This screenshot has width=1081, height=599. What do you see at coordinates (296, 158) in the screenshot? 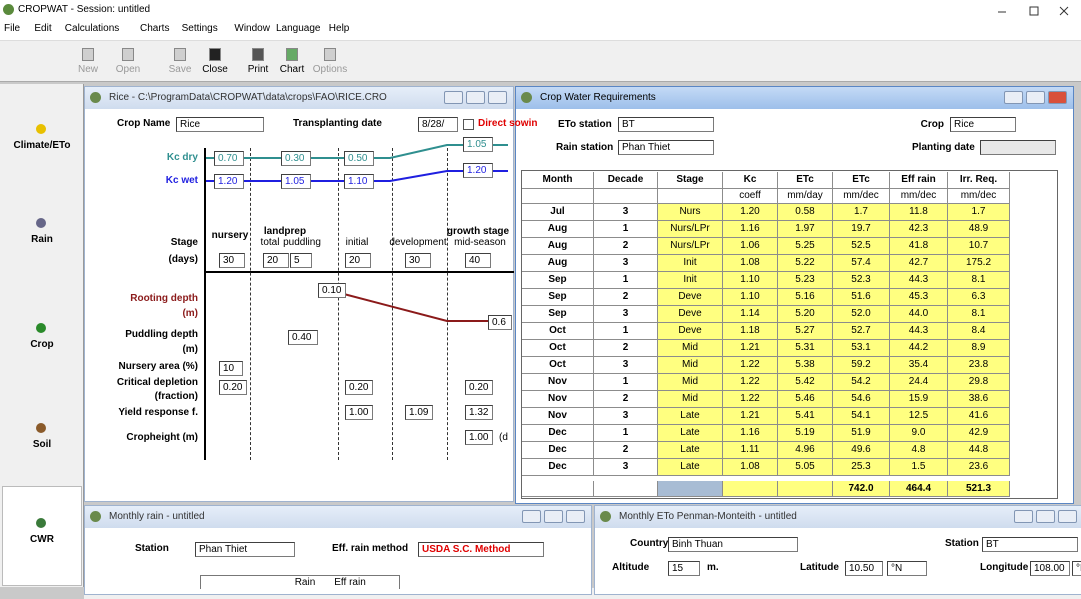
I see `input-field: 0.30` at bounding box center [296, 158].